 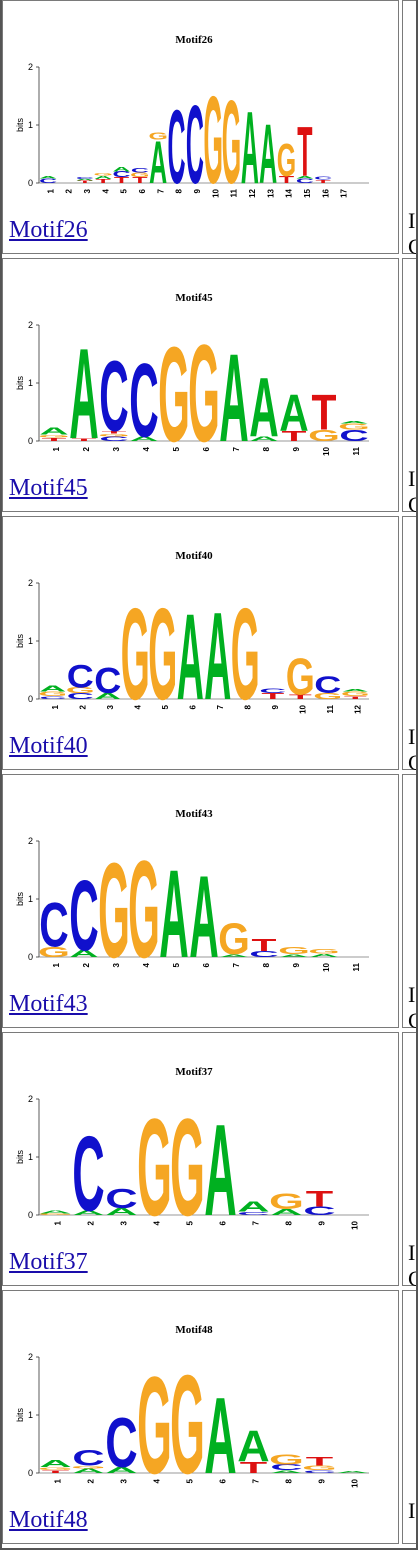 What do you see at coordinates (194, 1330) in the screenshot?
I see `logo-title: Motif48` at bounding box center [194, 1330].